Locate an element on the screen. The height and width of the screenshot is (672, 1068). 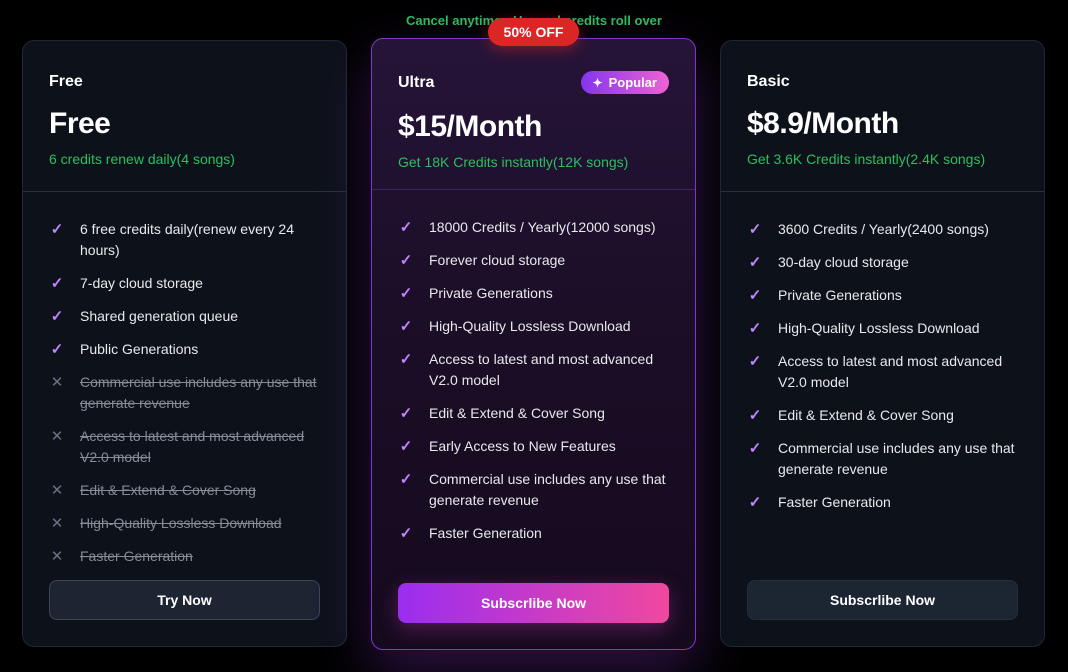
subscribe-now-button-ultra: Subscrlibe Now is located at coordinates (533, 603).